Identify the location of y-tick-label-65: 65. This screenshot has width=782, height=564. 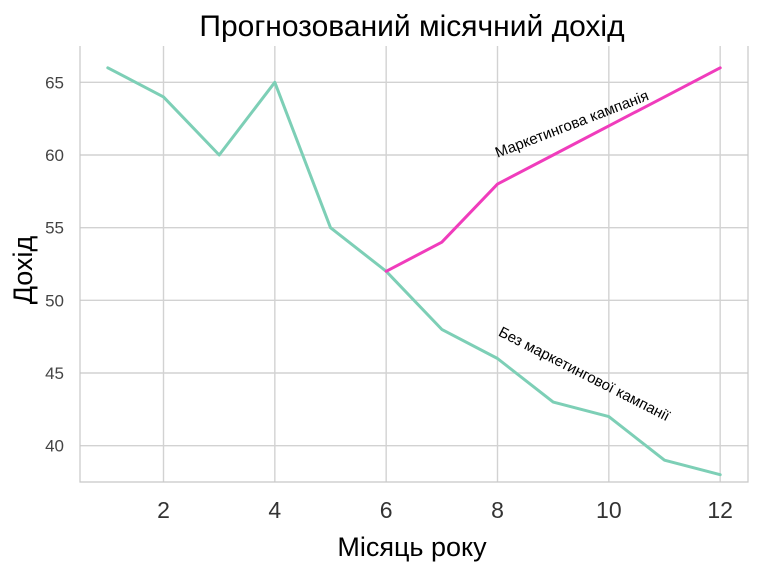
(54, 82).